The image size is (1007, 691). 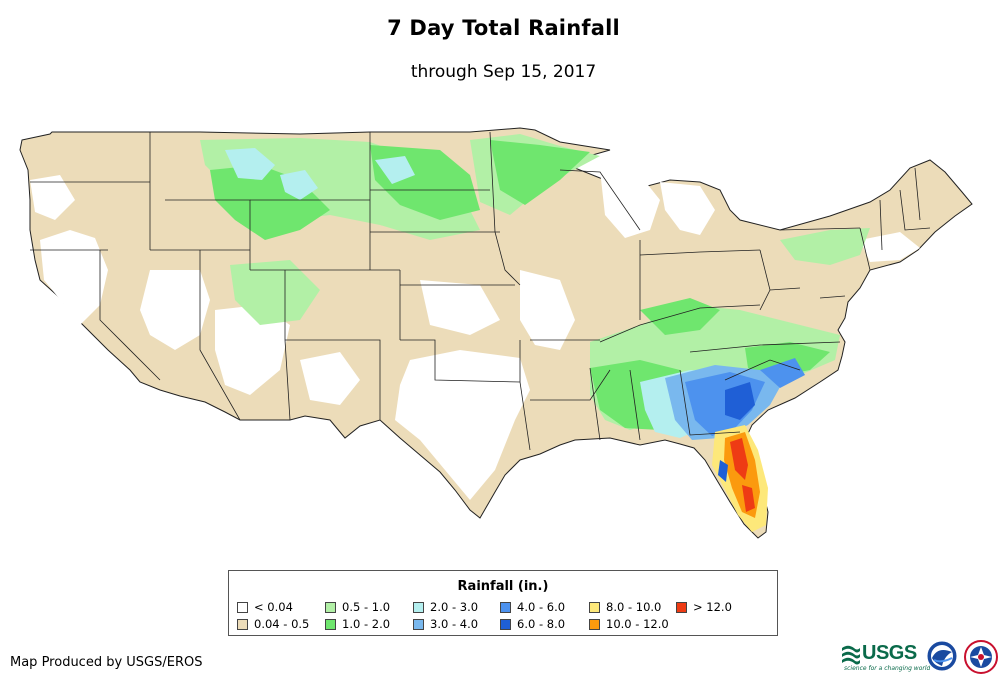 What do you see at coordinates (851, 655) in the screenshot?
I see `usgs-logo-icon` at bounding box center [851, 655].